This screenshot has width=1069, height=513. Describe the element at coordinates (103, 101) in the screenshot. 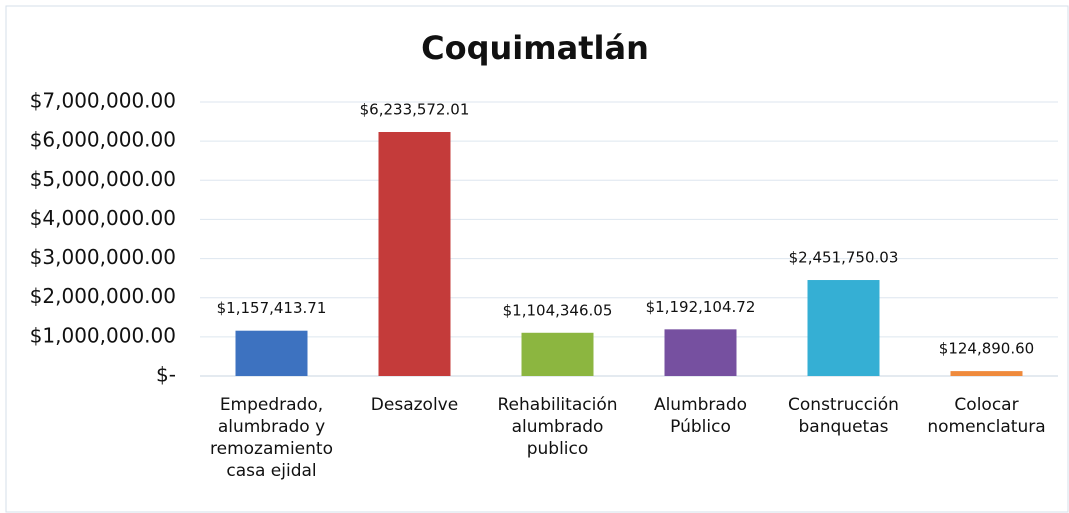

I see `y-tick-label: $7,000,000.00` at that location.